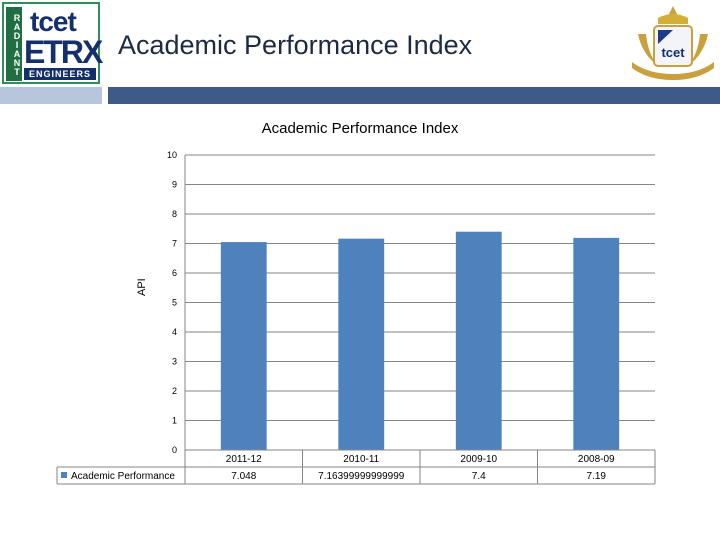 This screenshot has width=720, height=540. I want to click on y-tick-label: 7, so click(174, 244).